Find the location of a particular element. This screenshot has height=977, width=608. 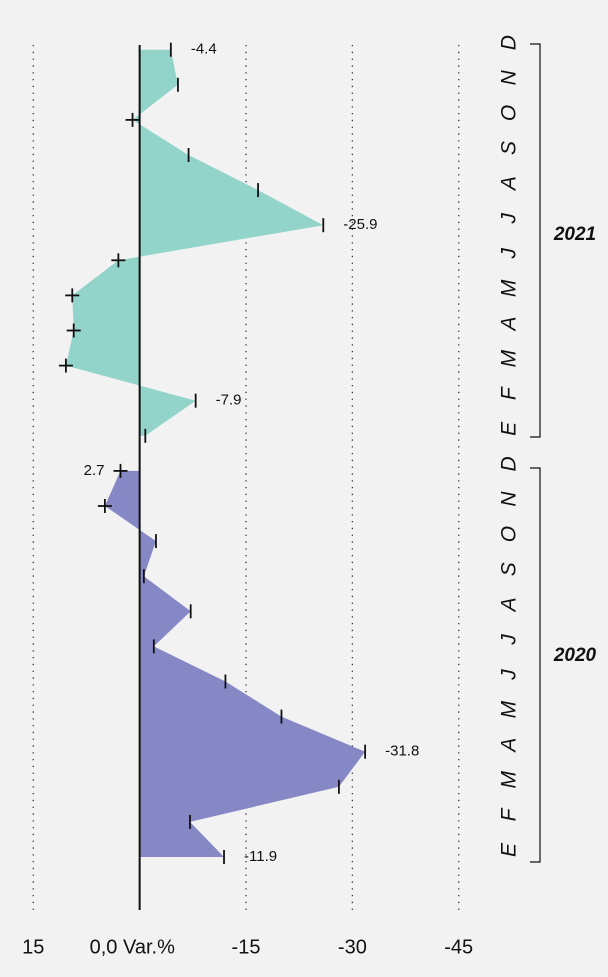

data-label: 2.7 is located at coordinates (94, 470).